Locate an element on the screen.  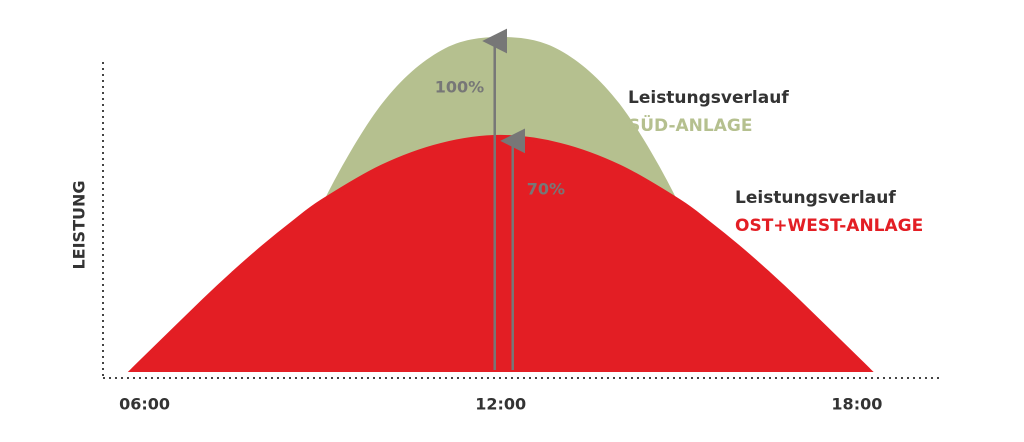
x-tick-label: 06:00 is located at coordinates (144, 404).